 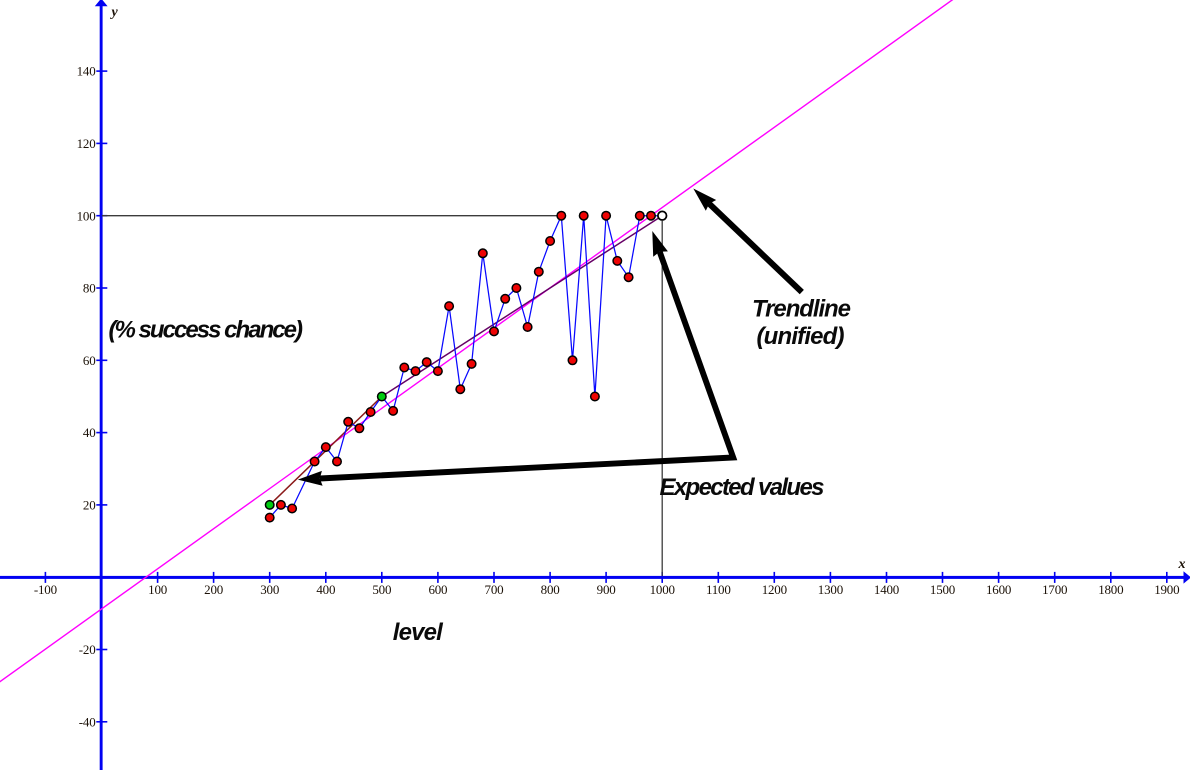 What do you see at coordinates (662, 589) in the screenshot?
I see `svg-text: 1000` at bounding box center [662, 589].